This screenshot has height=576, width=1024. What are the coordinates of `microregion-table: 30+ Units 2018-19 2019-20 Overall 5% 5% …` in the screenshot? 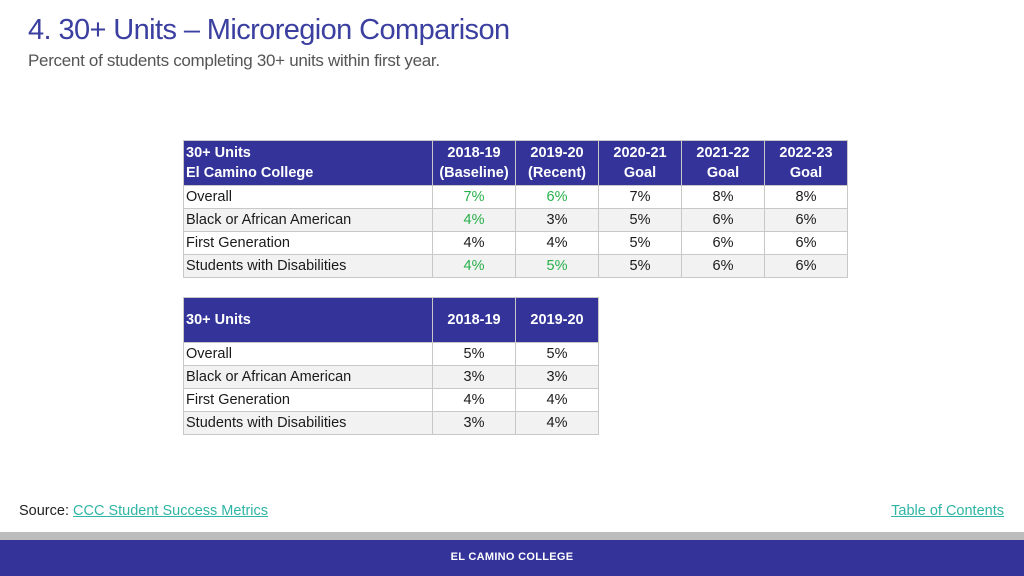 It's located at (391, 366).